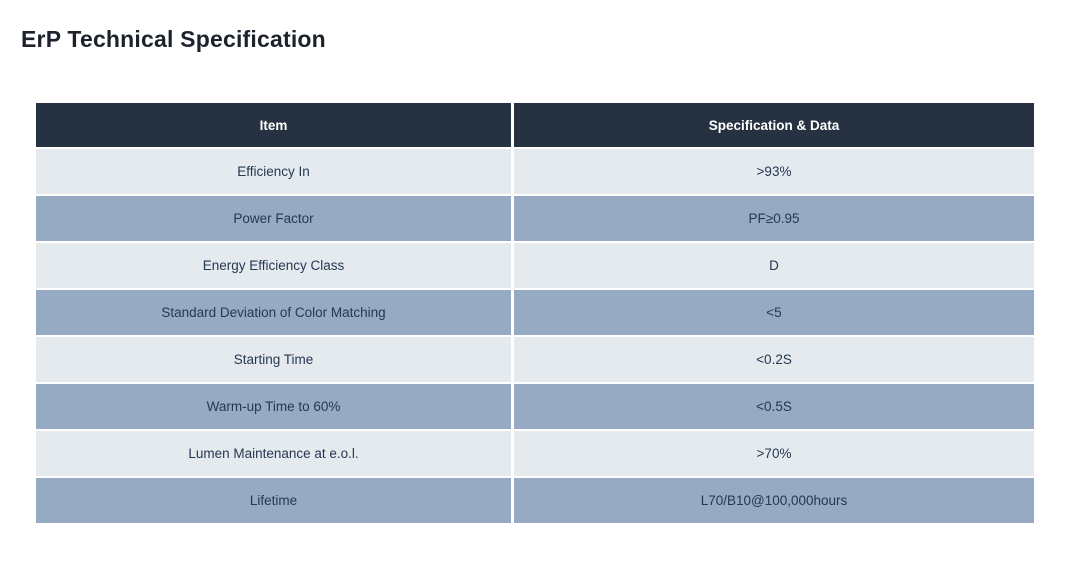  I want to click on page-title: ErP Technical Specification, so click(173, 39).